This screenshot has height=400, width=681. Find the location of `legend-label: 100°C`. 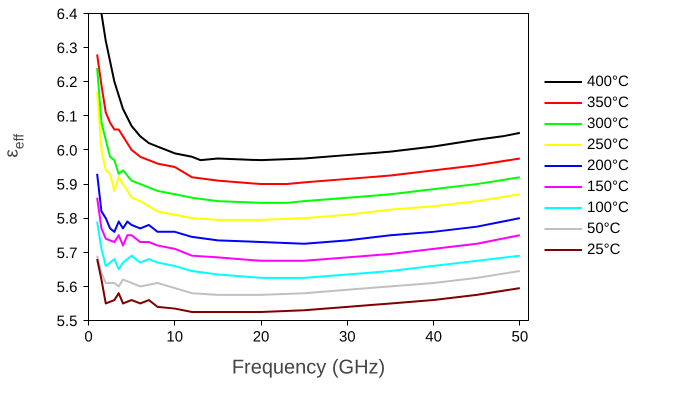

legend-label: 100°C is located at coordinates (608, 207).